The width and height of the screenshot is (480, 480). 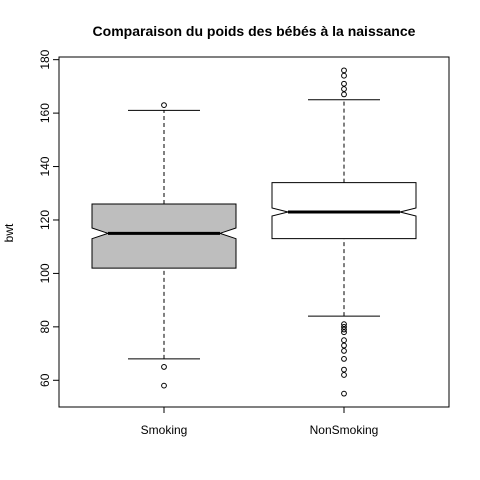 I want to click on y-tick-label: 60, so click(x=45, y=380).